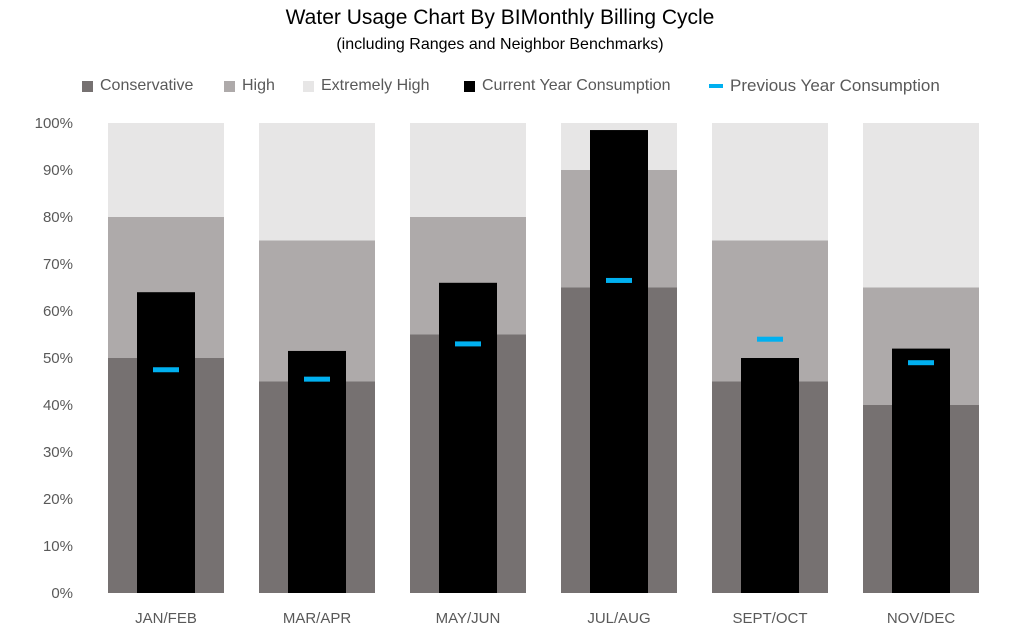 The image size is (1033, 633). I want to click on band-extremely-high-mar-apr, so click(317, 182).